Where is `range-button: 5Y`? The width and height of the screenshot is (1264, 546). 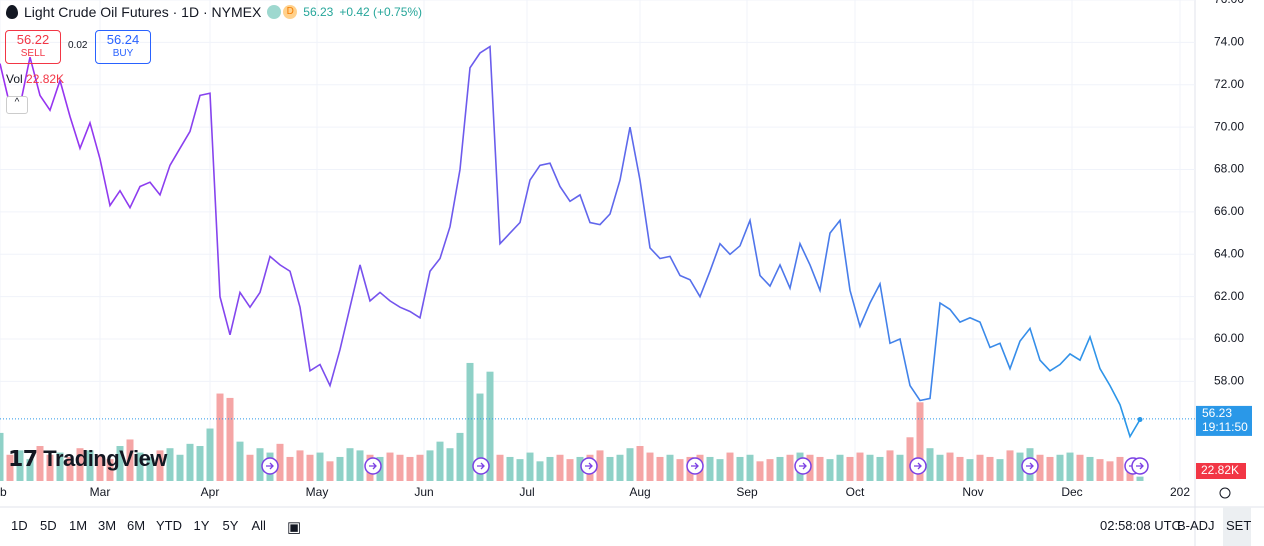 range-button: 5Y is located at coordinates (230, 525).